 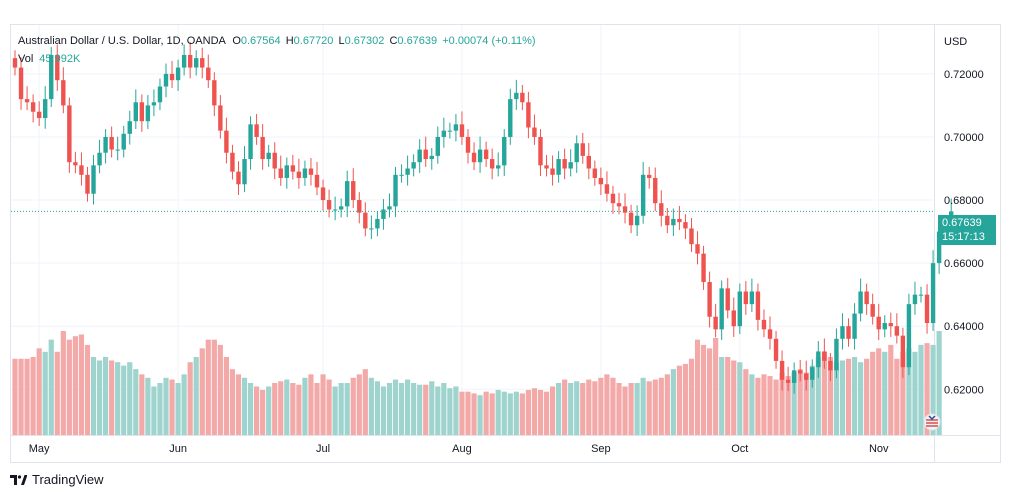 I want to click on volume-label: Vol, so click(x=26, y=59).